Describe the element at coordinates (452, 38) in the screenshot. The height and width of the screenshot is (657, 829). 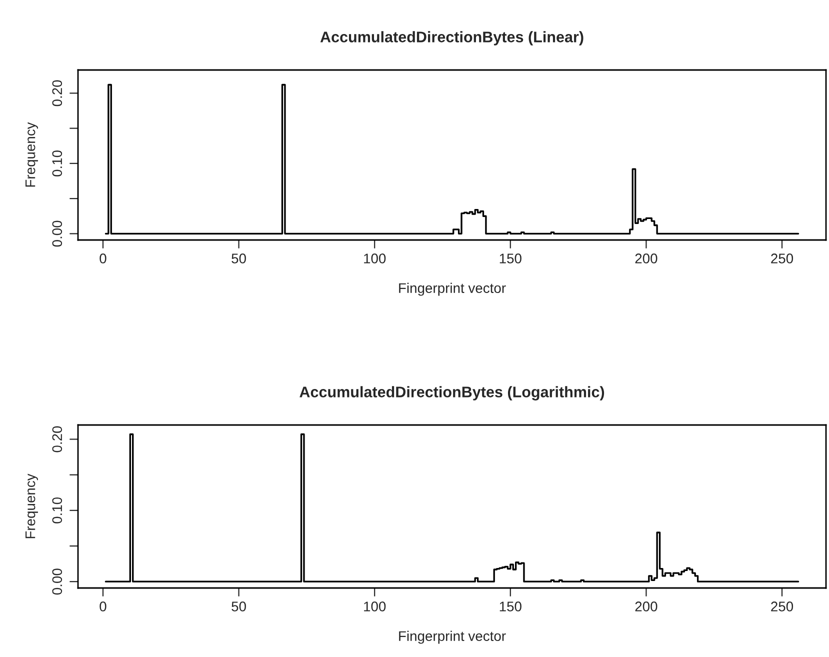
I see `chart-title: AccumulatedDirectionBytes (Linear)` at that location.